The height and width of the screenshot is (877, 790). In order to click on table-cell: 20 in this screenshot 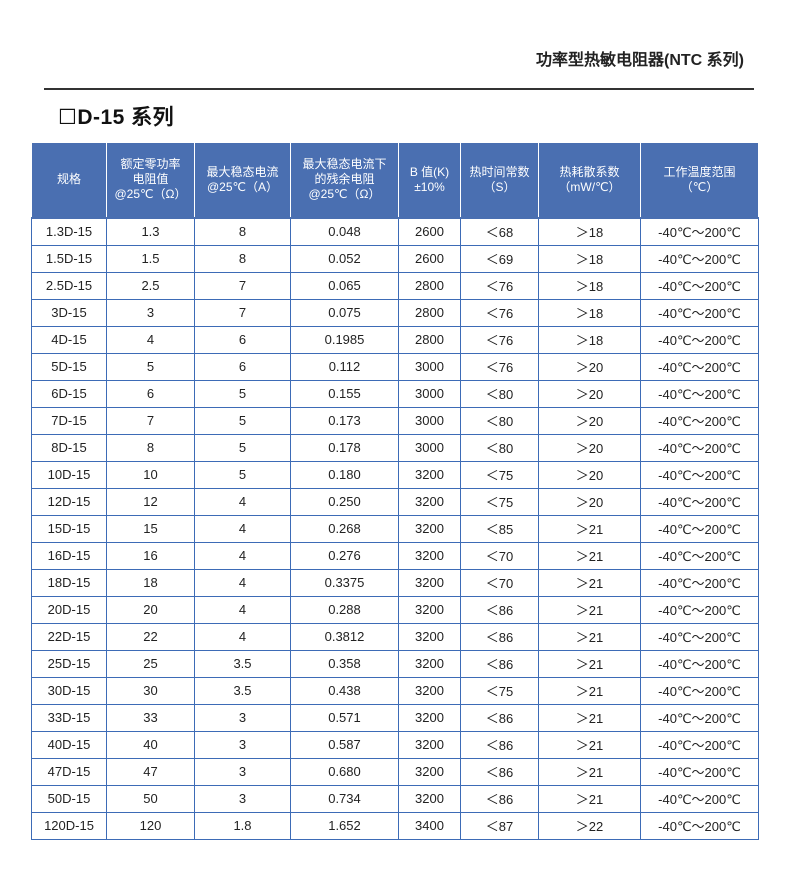, I will do `click(150, 609)`.